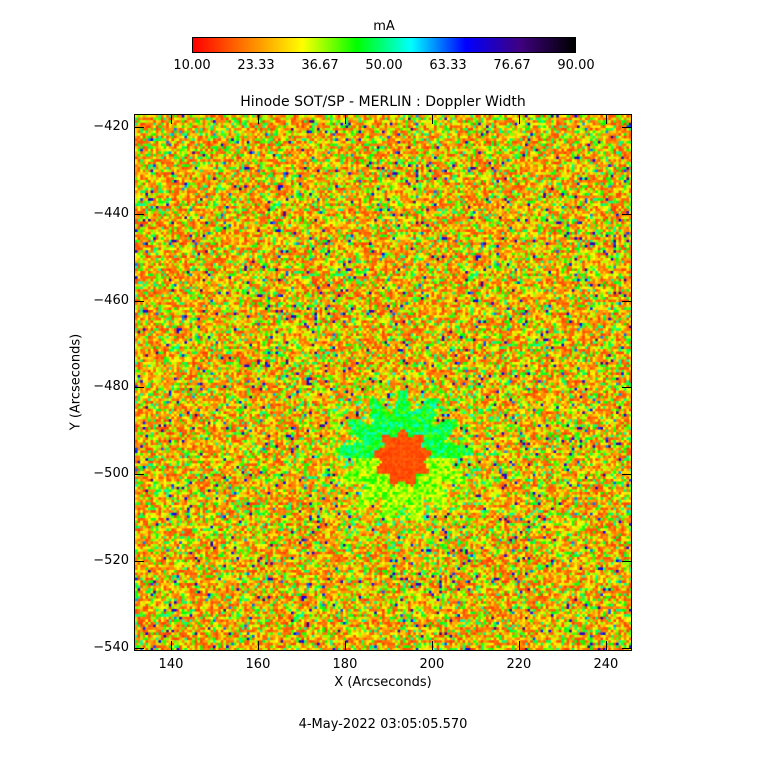 This screenshot has width=766, height=768. I want to click on x-tick-label: 140, so click(171, 664).